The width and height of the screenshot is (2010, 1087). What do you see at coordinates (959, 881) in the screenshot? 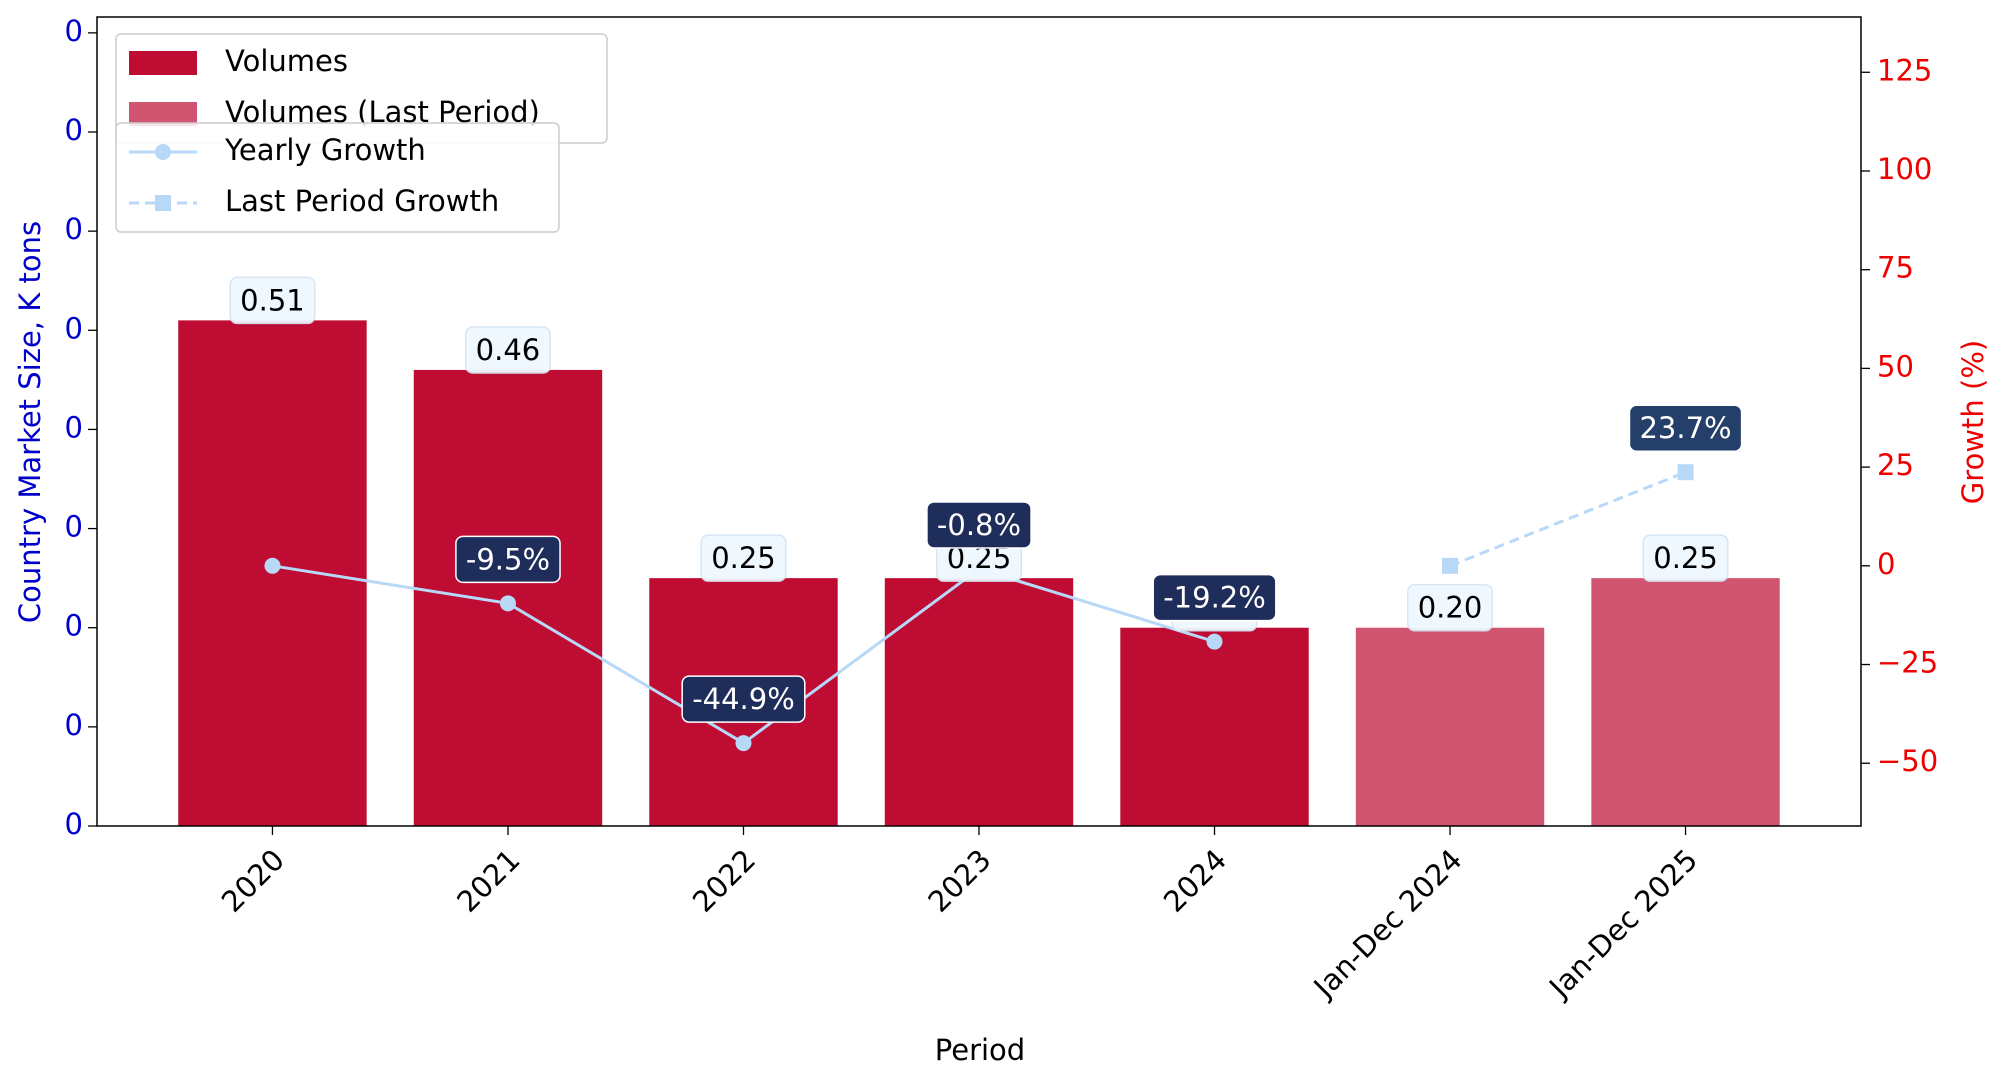
I see `x-tick-label: 2023` at bounding box center [959, 881].